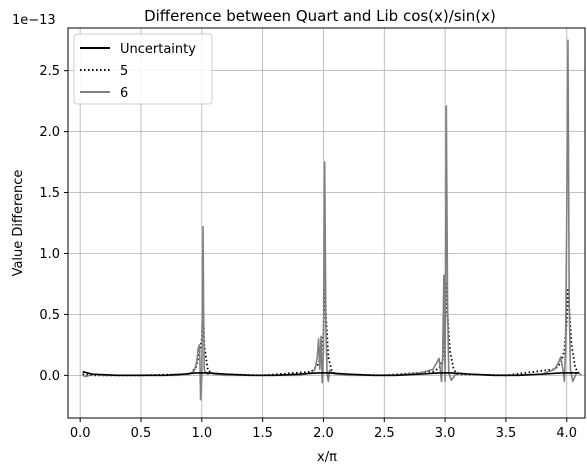 This screenshot has height=469, width=587. Describe the element at coordinates (124, 93) in the screenshot. I see `legend-label-6: 6` at that location.